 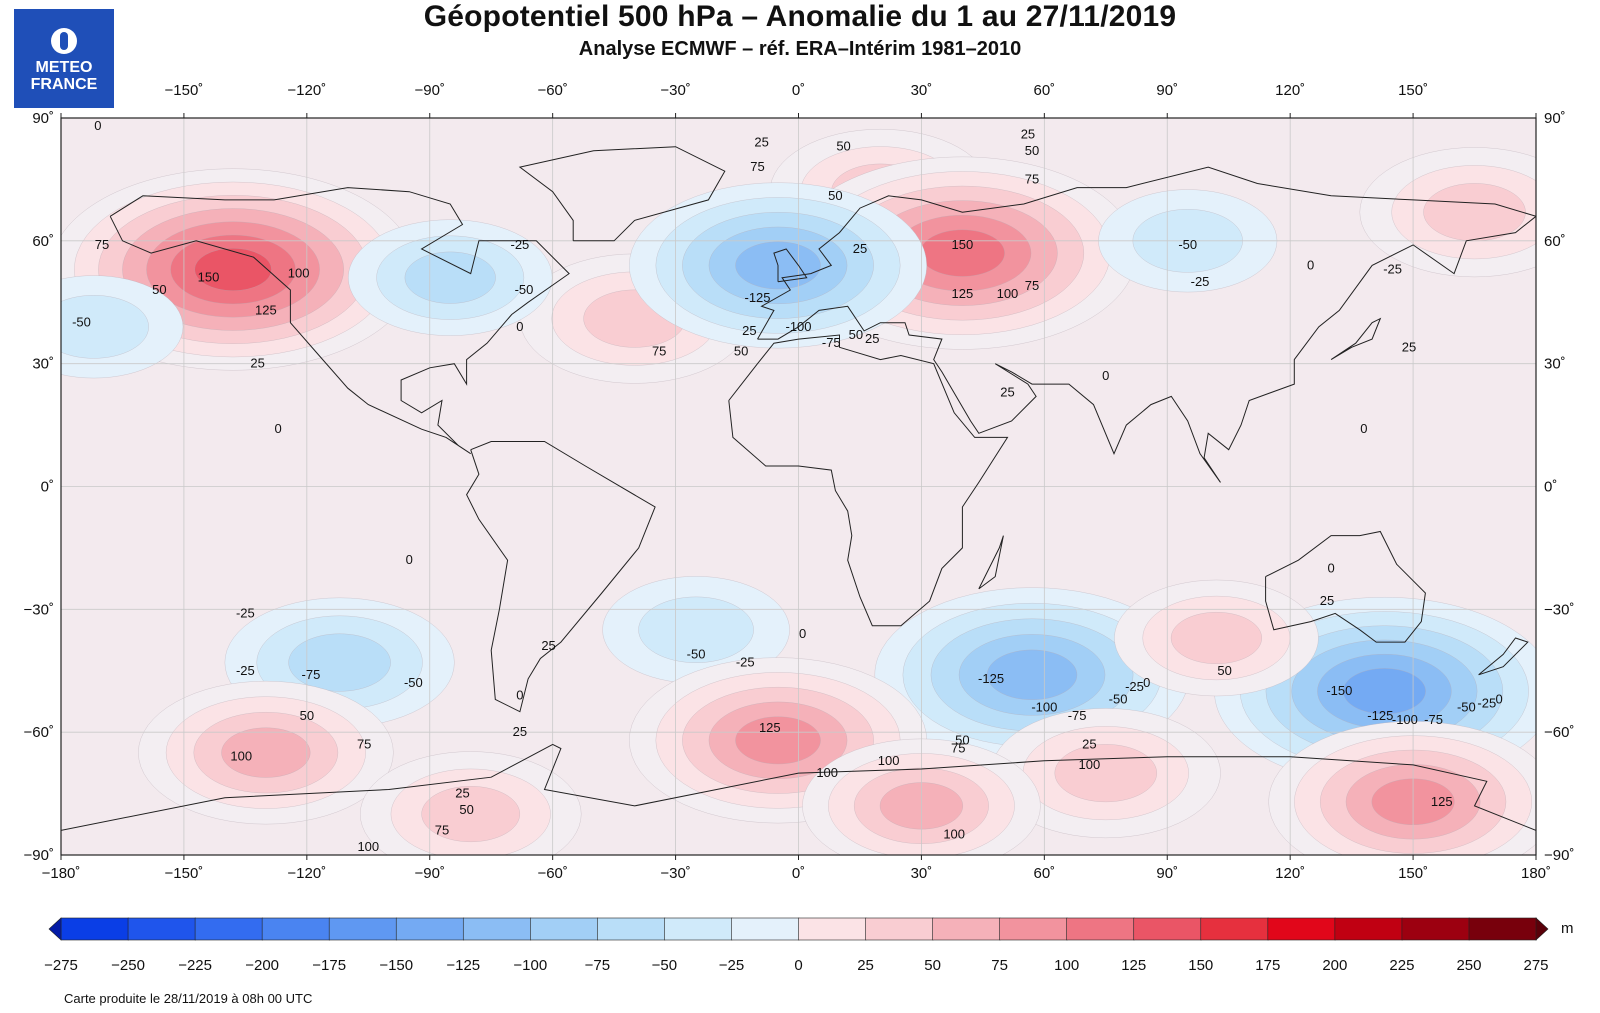 I want to click on lon-tick-top: 60˚, so click(x=1044, y=90).